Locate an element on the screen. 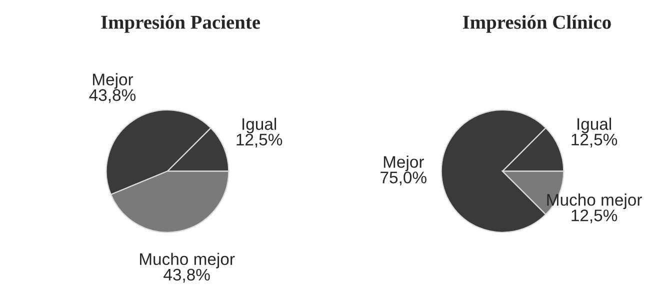 This screenshot has width=670, height=303. chart-title: Impresión Clínico is located at coordinates (536, 24).